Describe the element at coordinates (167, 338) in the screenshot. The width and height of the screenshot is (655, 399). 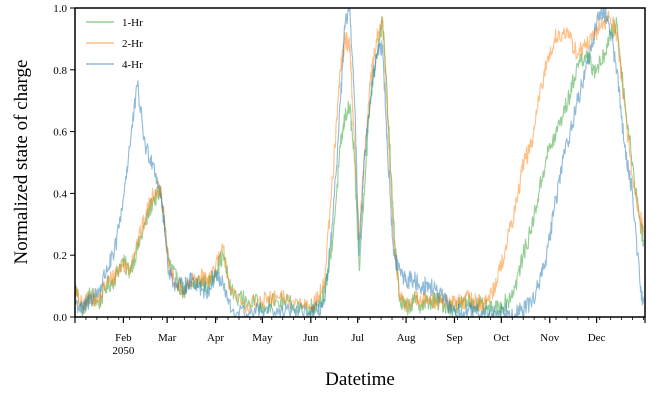
I see `x-tick-label: Mar` at that location.